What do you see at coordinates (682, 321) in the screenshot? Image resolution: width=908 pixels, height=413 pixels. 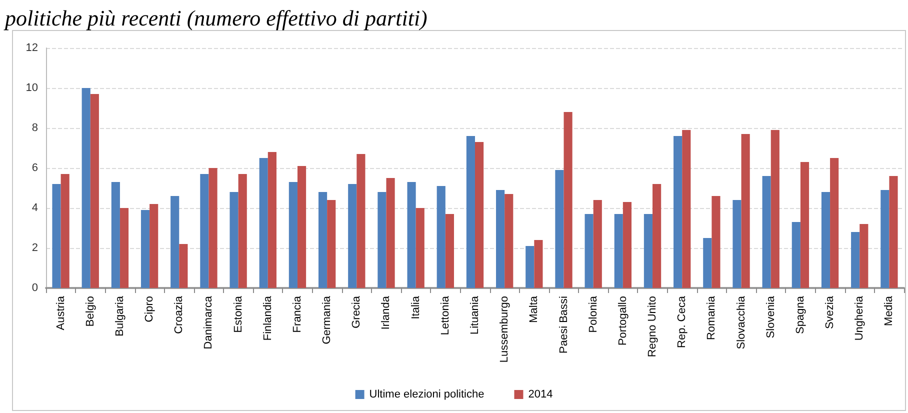 I see `x-tick-label: Rep. Ceca` at bounding box center [682, 321].